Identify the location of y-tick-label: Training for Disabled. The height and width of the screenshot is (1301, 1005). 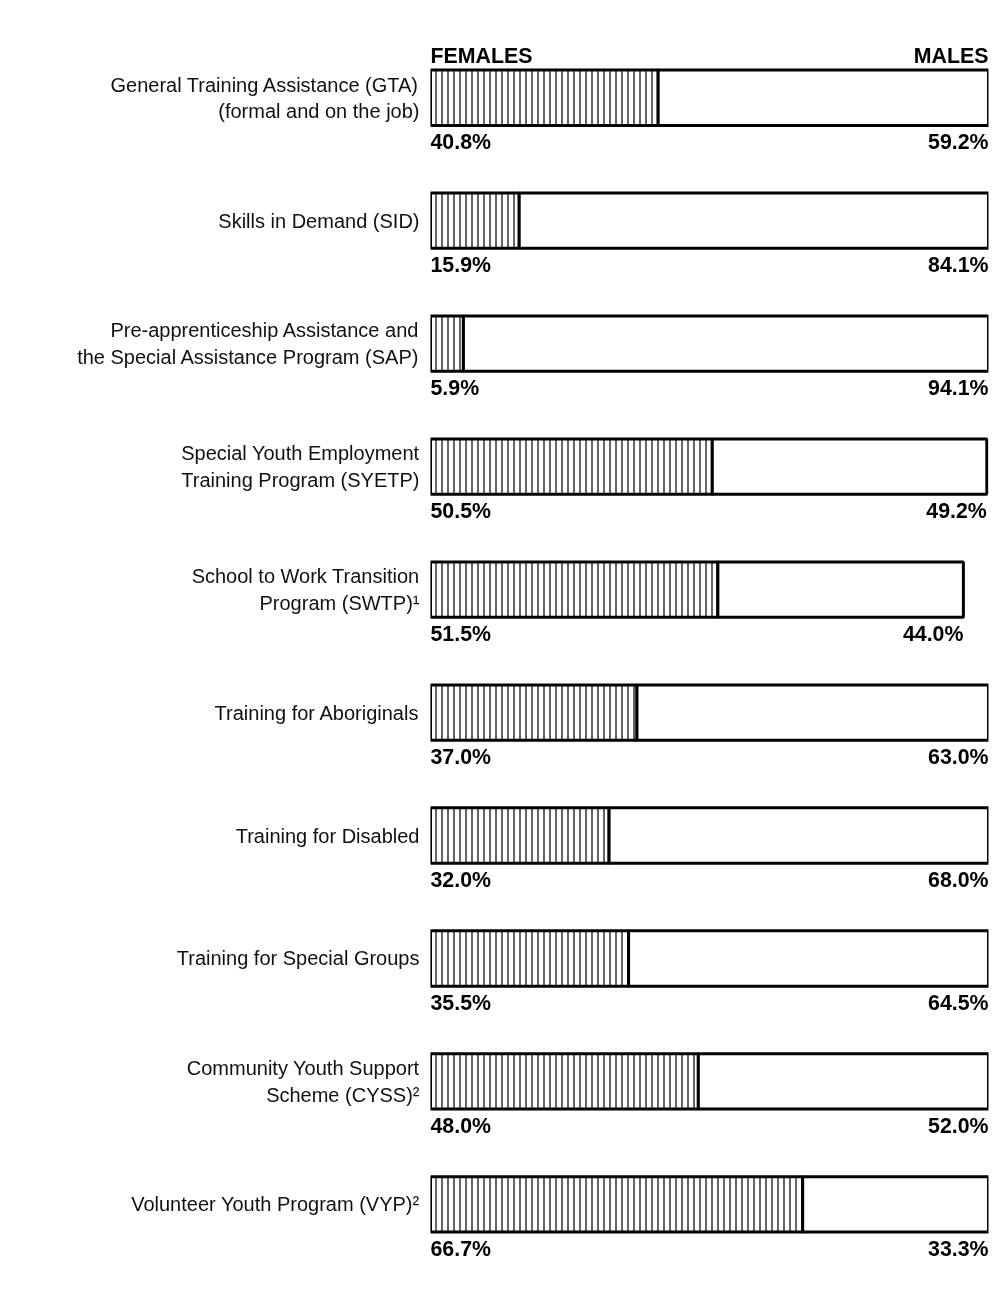
(327, 835).